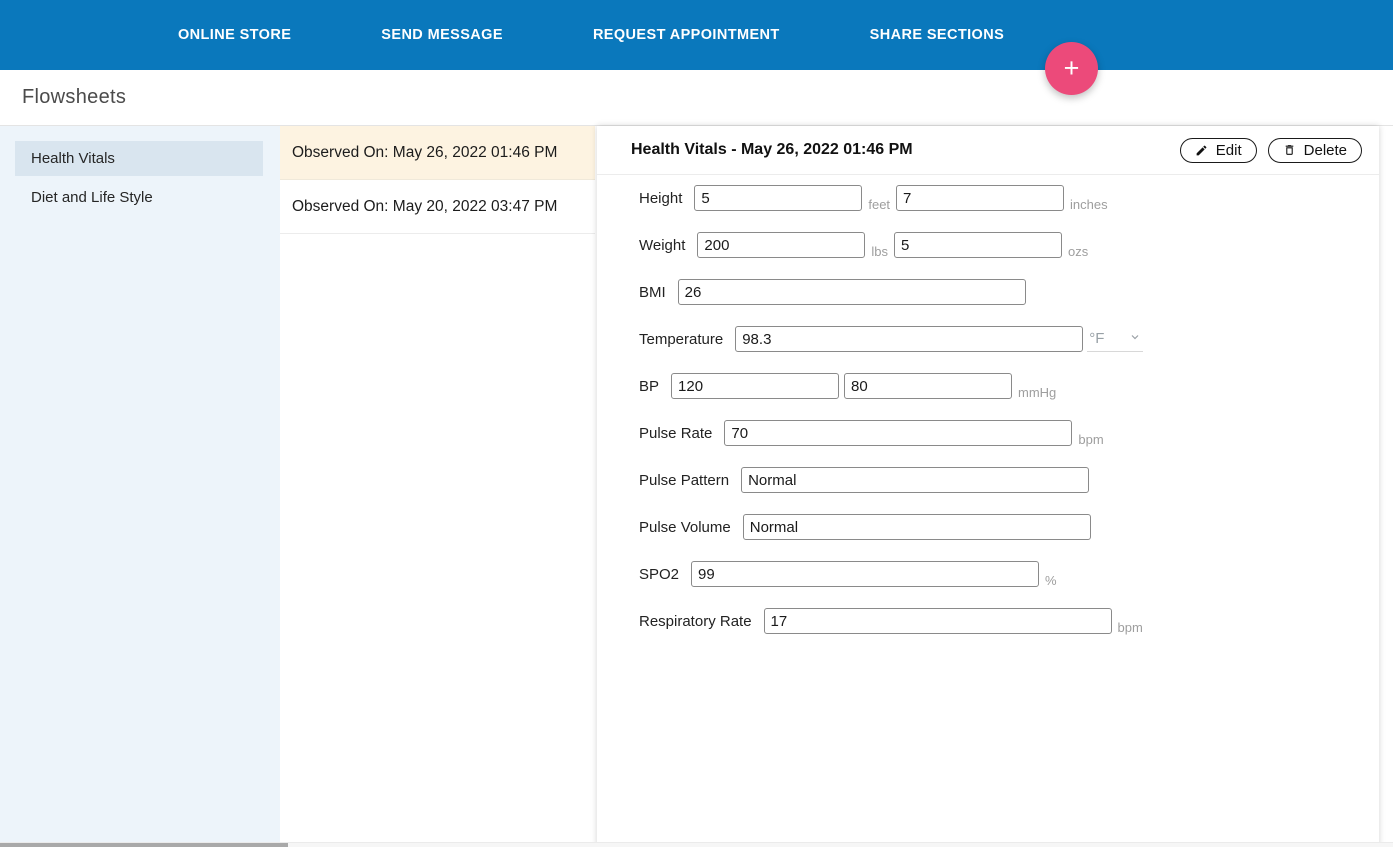 The height and width of the screenshot is (847, 1393). I want to click on pulse-rate-unit: bpm, so click(1091, 439).